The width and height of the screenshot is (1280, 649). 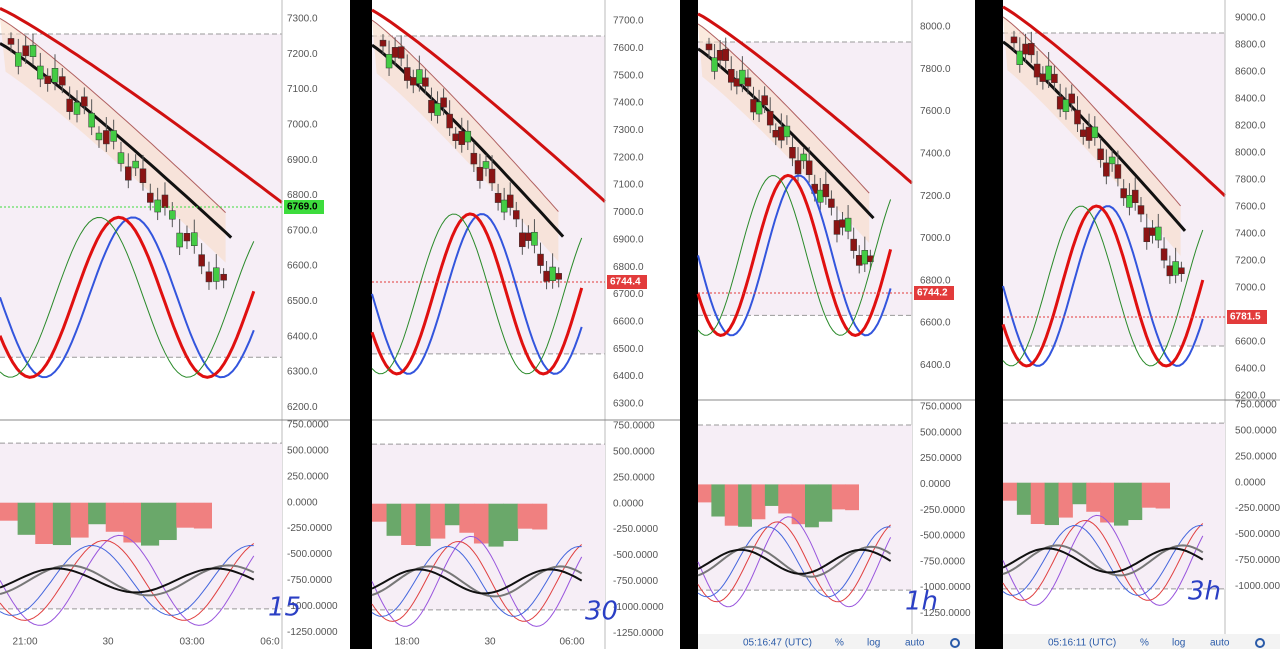 What do you see at coordinates (628, 48) in the screenshot?
I see `price-tick-label: 7600.0` at bounding box center [628, 48].